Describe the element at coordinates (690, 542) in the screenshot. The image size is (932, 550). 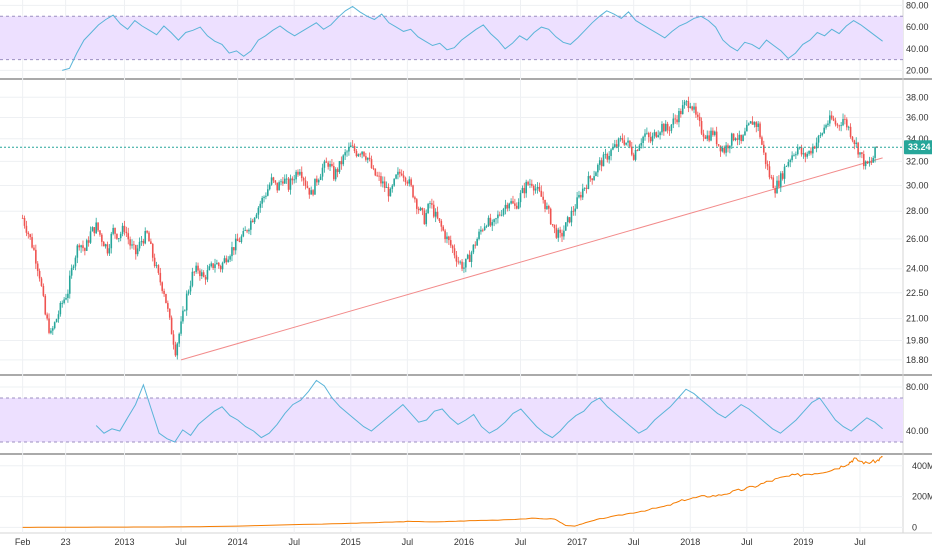
I see `x-tick-label: 2018` at that location.